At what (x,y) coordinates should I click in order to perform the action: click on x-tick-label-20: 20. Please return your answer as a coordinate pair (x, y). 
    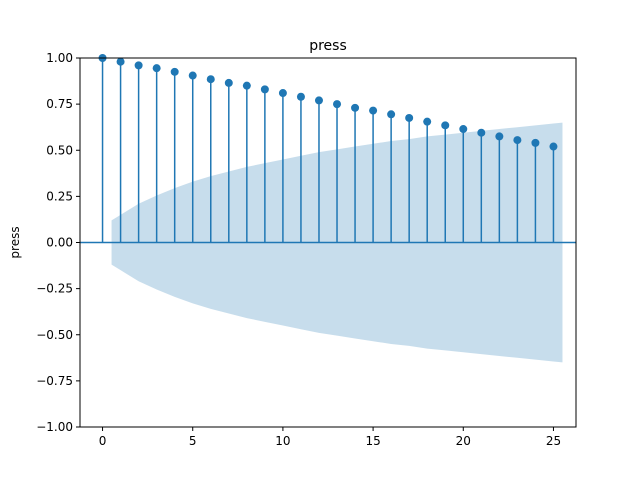
    Looking at the image, I should click on (463, 441).